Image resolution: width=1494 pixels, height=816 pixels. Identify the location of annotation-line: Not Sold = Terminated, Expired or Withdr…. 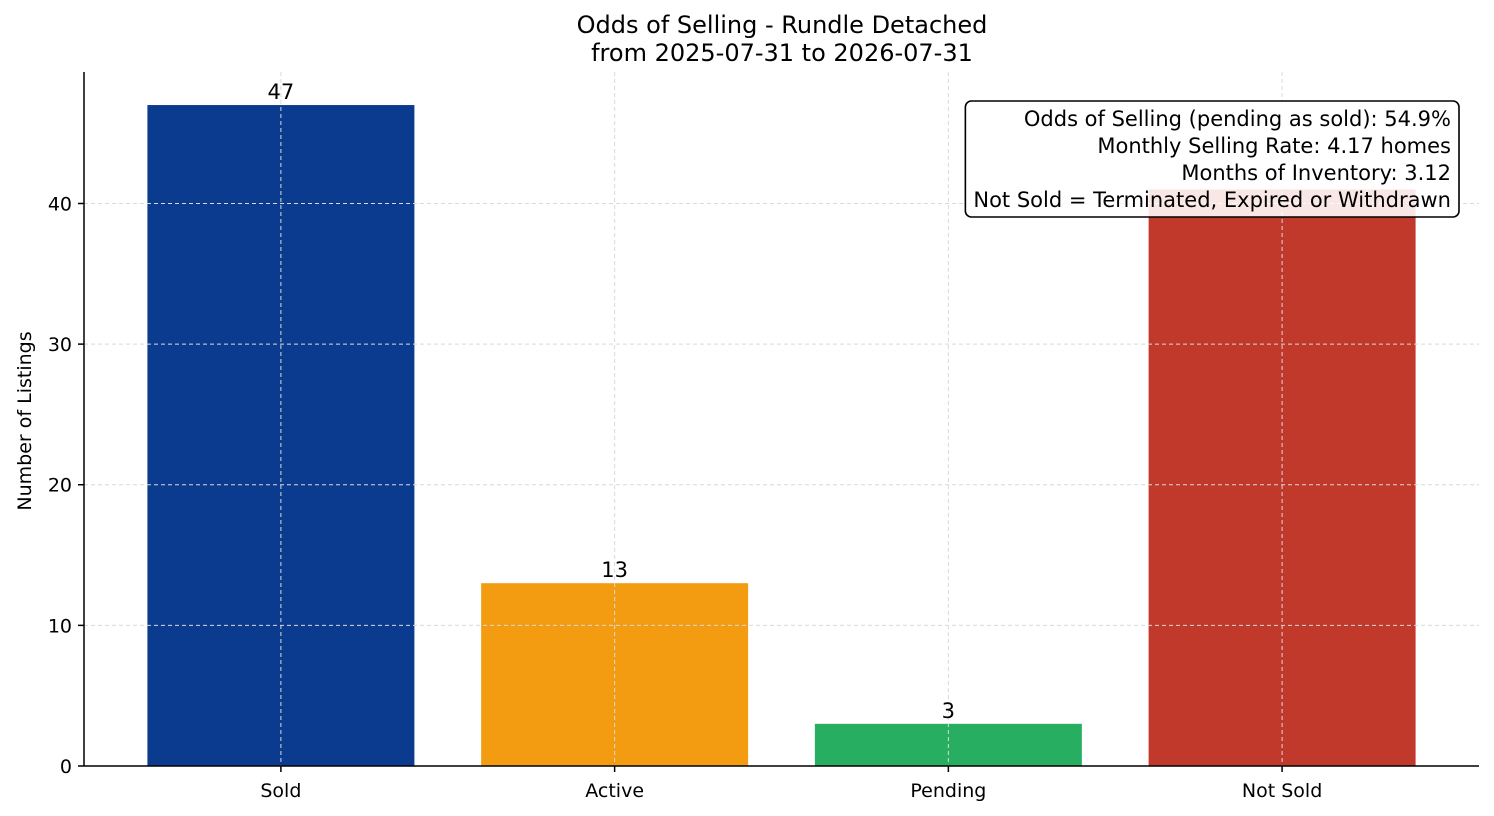
(1212, 200).